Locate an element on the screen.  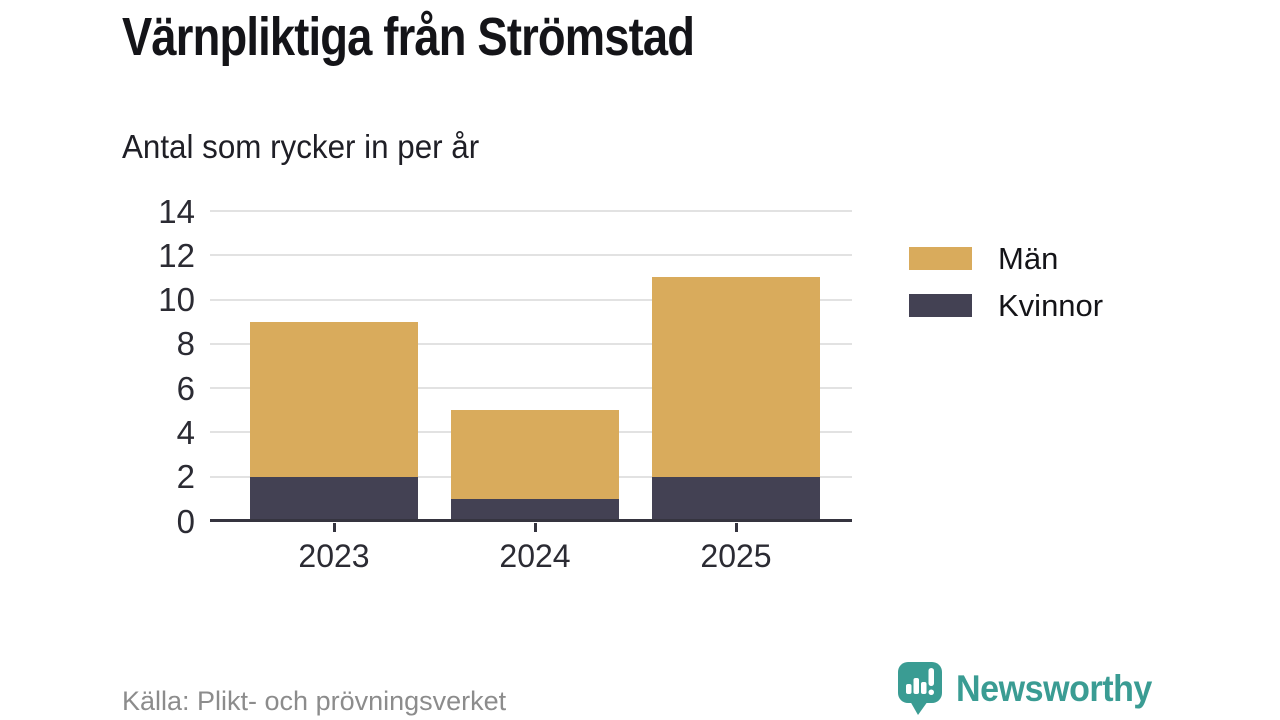
chart-title: Värnpliktiga från Strömstad is located at coordinates (408, 37).